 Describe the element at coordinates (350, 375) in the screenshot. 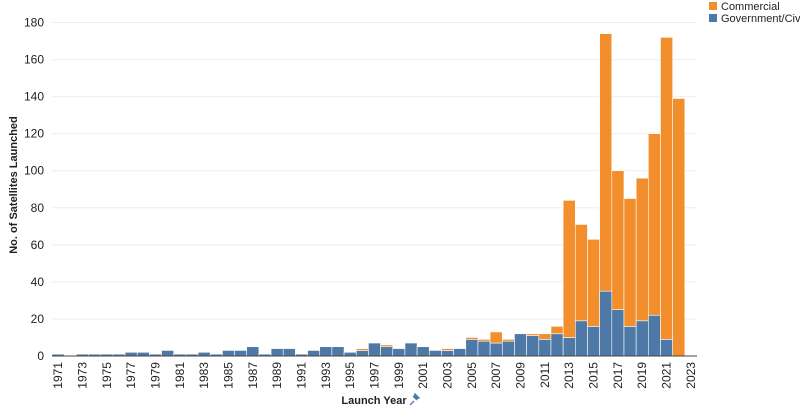

I see `x-tick-label: 1995` at that location.